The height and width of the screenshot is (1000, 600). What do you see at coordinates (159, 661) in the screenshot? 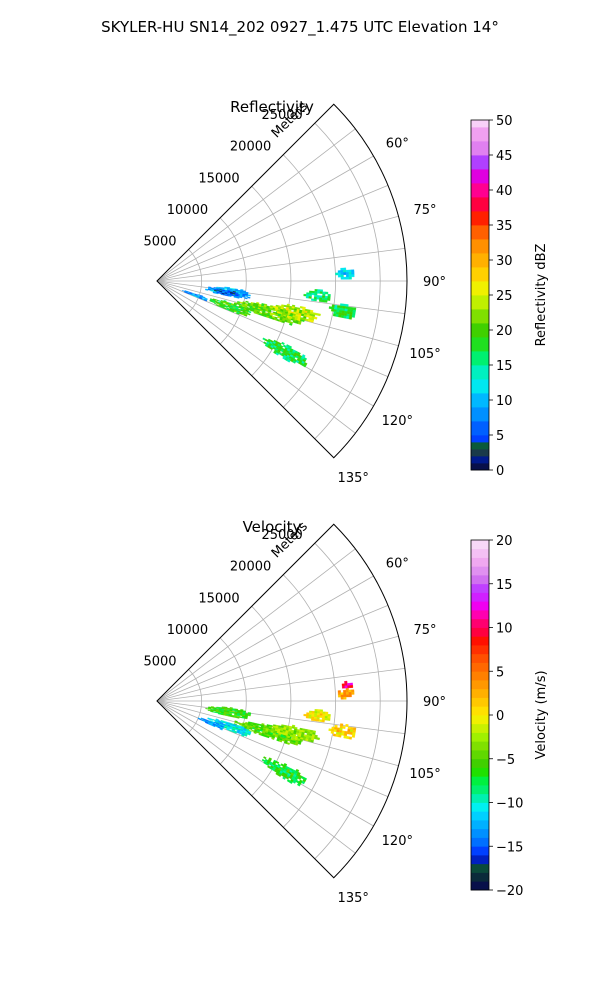
I see `radial-tick-label: 5000` at bounding box center [159, 661].